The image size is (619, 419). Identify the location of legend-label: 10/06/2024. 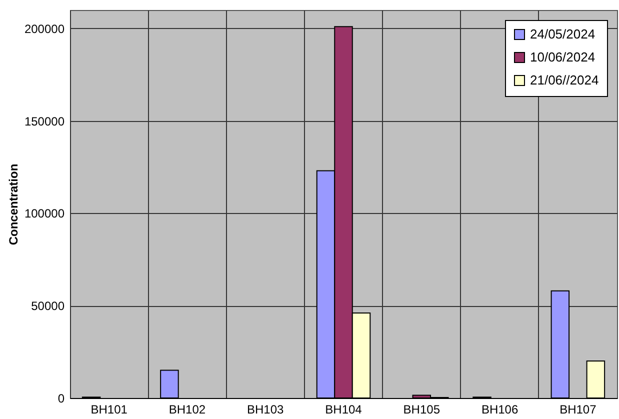
(563, 57).